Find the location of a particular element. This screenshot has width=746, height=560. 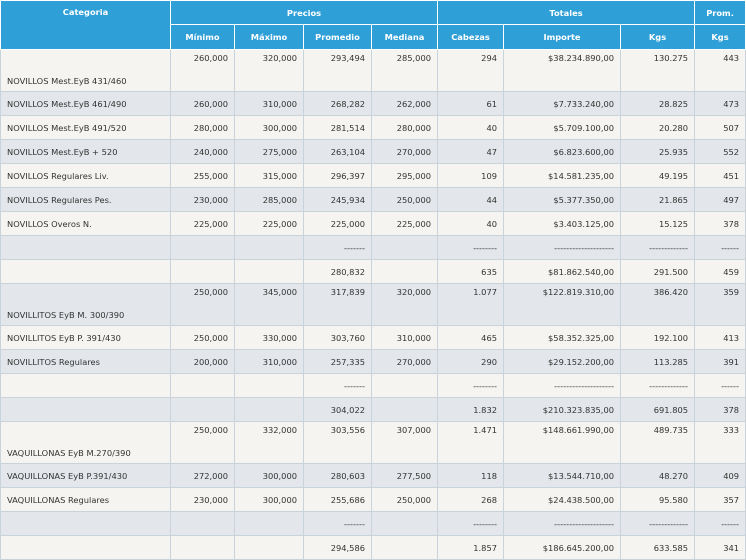

cell-maximo: 320,000 is located at coordinates (269, 70).